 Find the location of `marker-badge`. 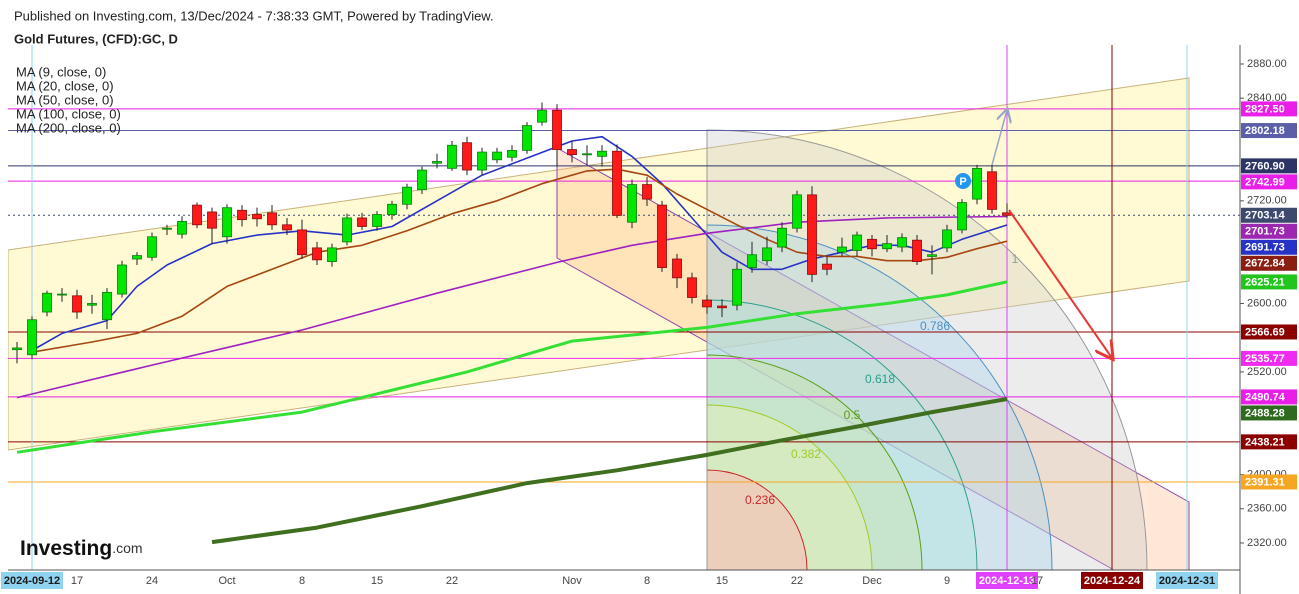

marker-badge is located at coordinates (963, 181).